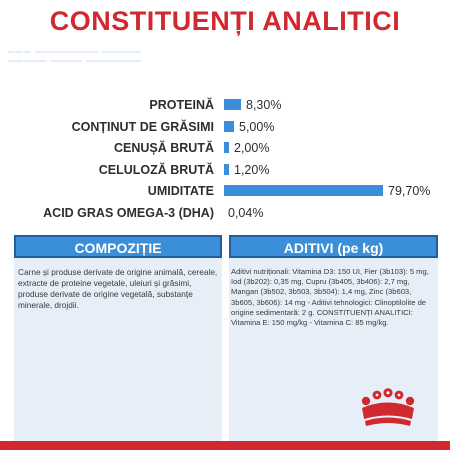 Image resolution: width=450 pixels, height=450 pixels. Describe the element at coordinates (142, 127) in the screenshot. I see `constituent-label: CONȚINUT DE GRĂSIMI` at that location.